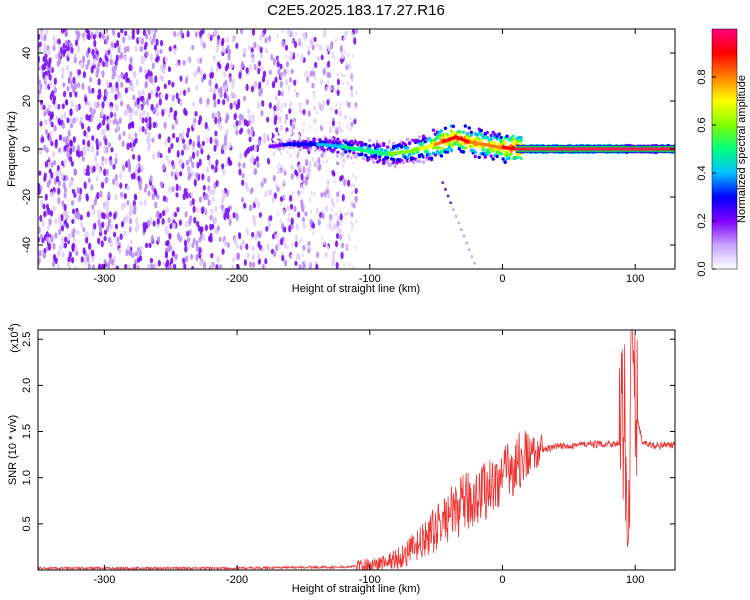  What do you see at coordinates (370, 279) in the screenshot?
I see `x-tick-label: -100` at bounding box center [370, 279].